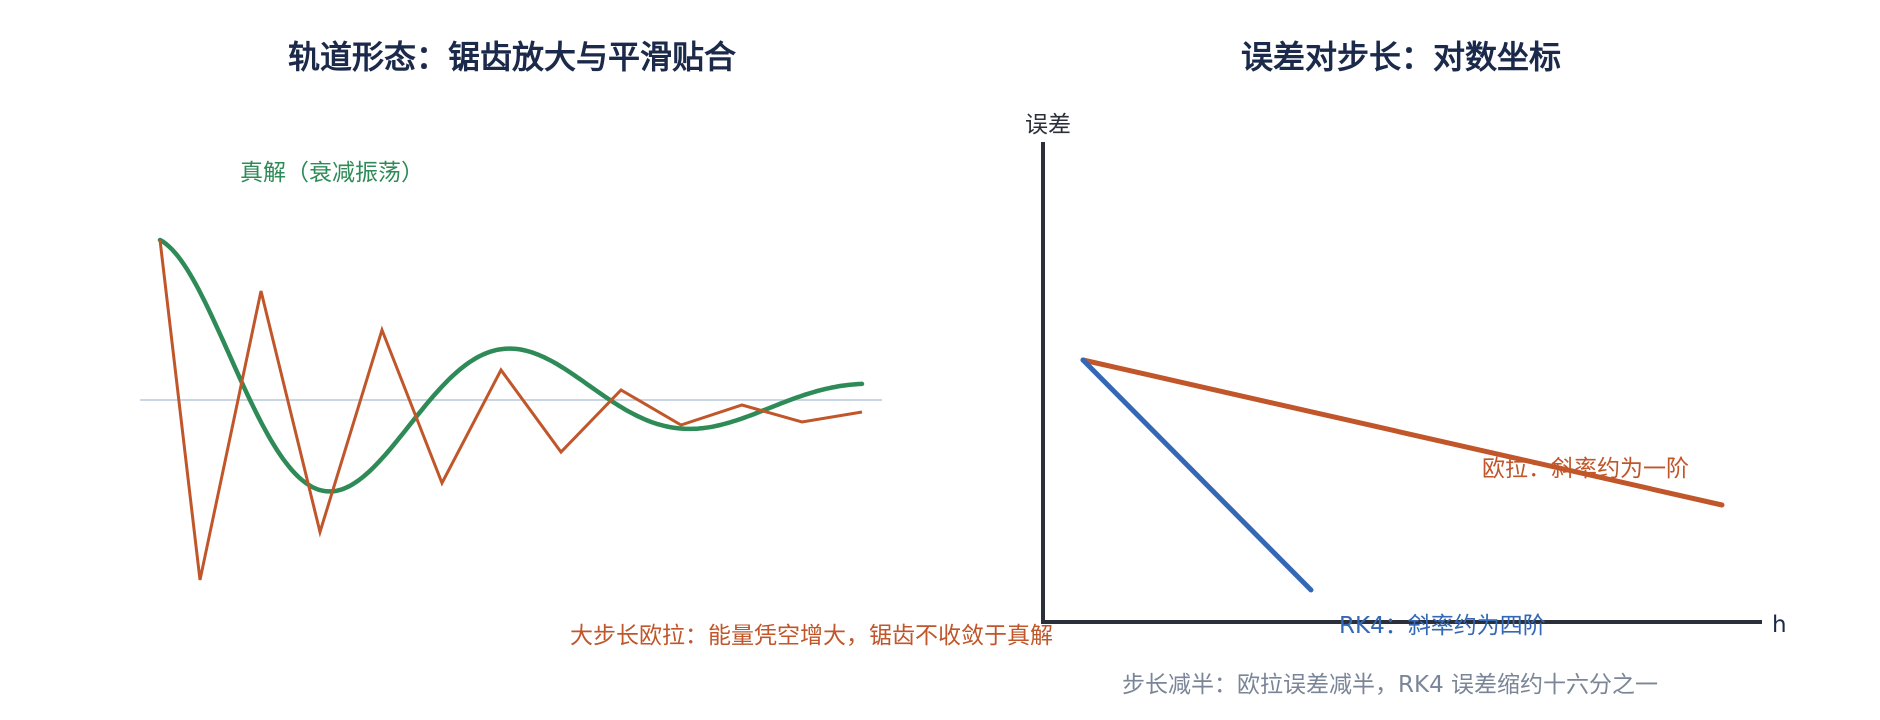  Describe the element at coordinates (512, 57) in the screenshot. I see `left-panel-title: 轨道形态：锯齿放大与平滑贴合` at that location.